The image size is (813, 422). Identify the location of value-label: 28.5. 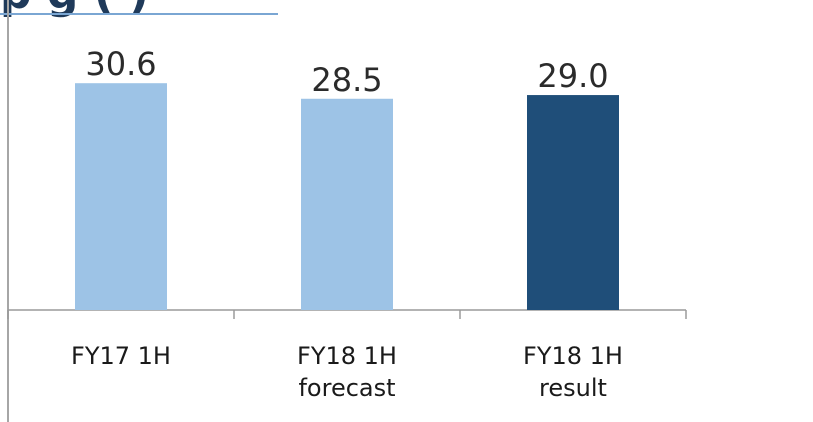
(346, 80).